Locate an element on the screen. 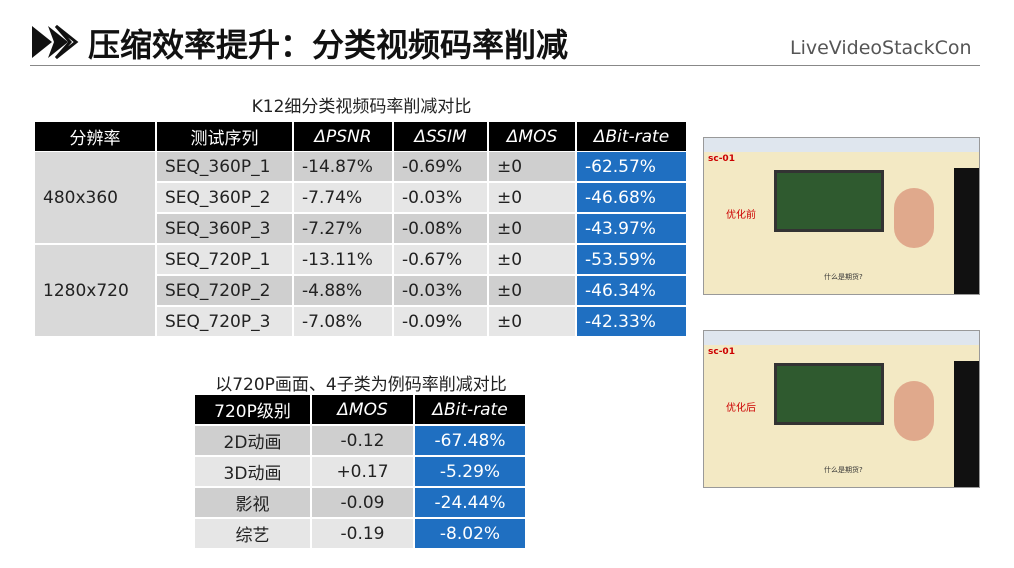 This screenshot has width=1014, height=568. table-cell: 2D动画 is located at coordinates (252, 440).